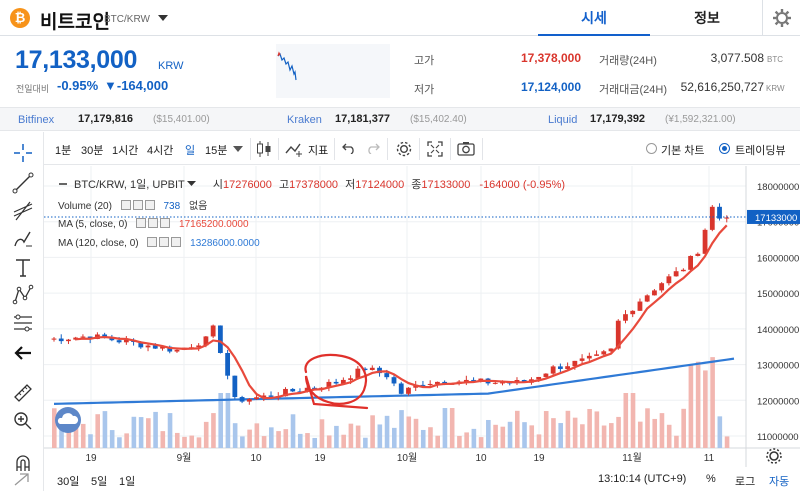  Describe the element at coordinates (125, 151) in the screenshot. I see `interval-1h: 1시간` at that location.